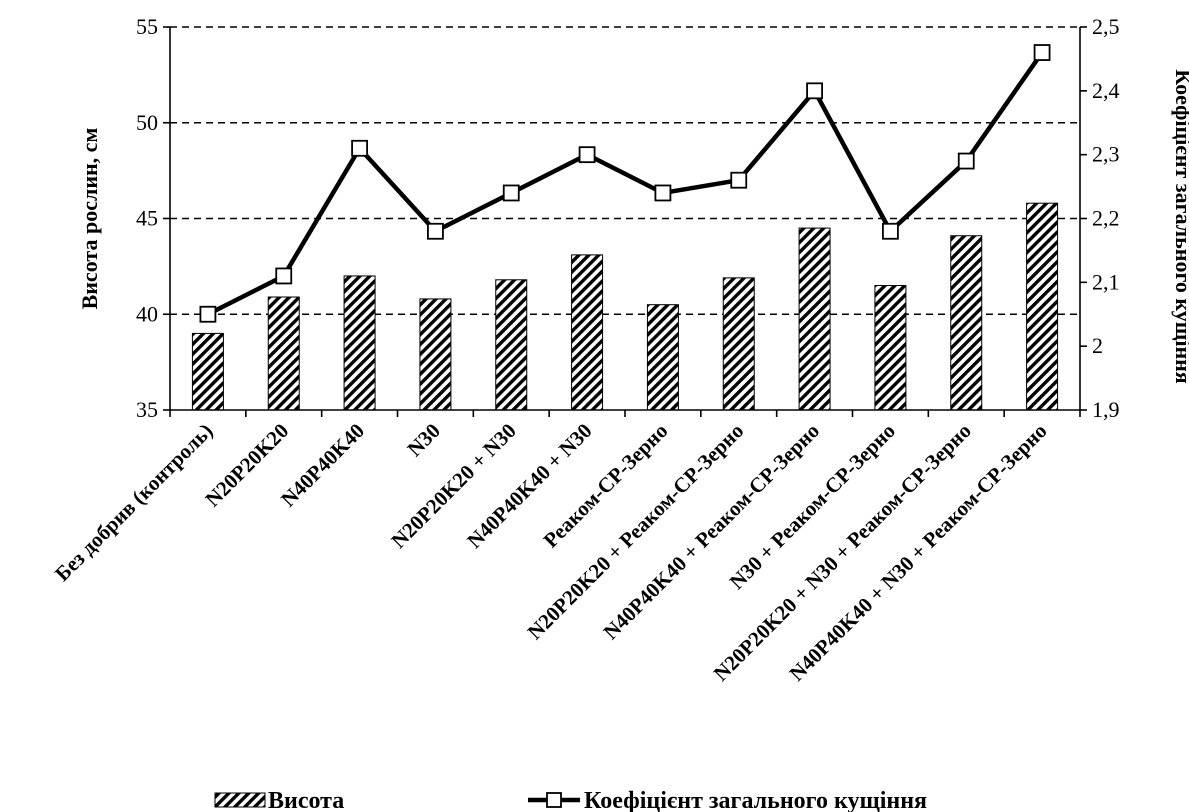 The image size is (1189, 812). I want to click on left-tick-label: 55, so click(147, 26).